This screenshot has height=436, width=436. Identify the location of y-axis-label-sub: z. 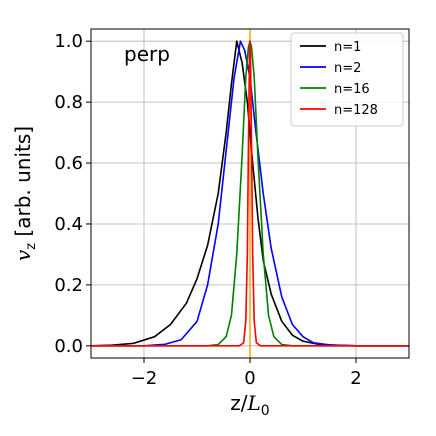
(31, 246).